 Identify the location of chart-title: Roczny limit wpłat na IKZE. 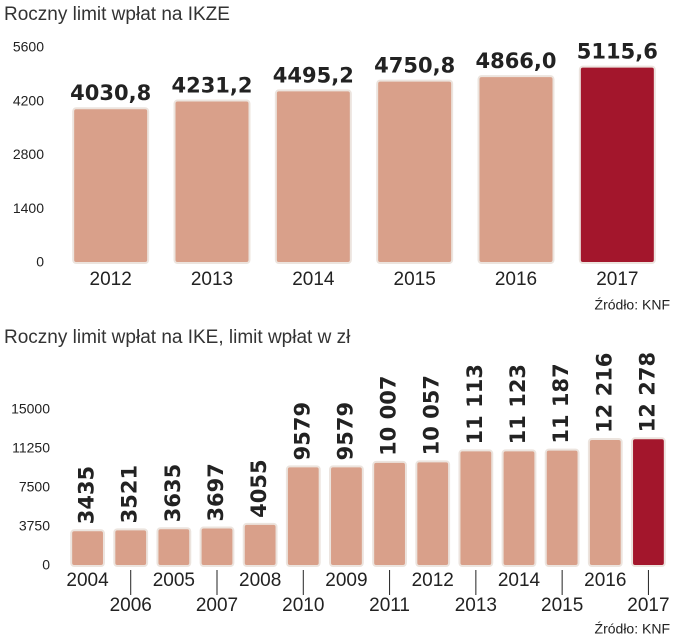
(117, 14).